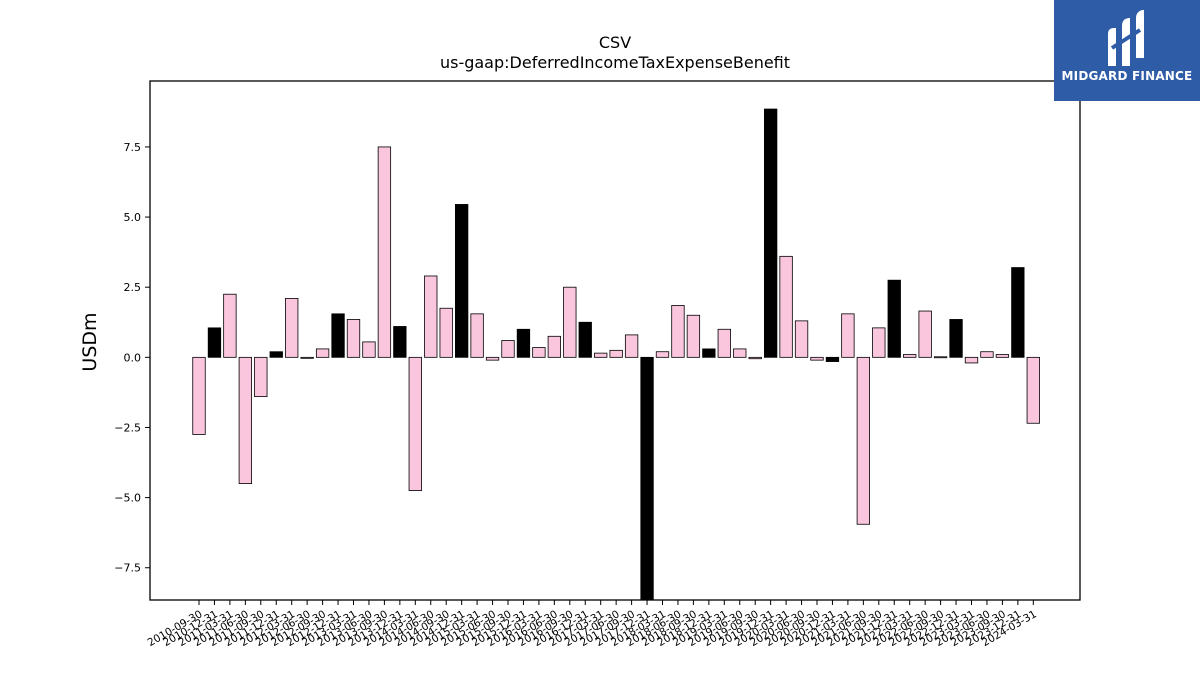  What do you see at coordinates (1126, 38) in the screenshot?
I see `midgard-logo-icon` at bounding box center [1126, 38].